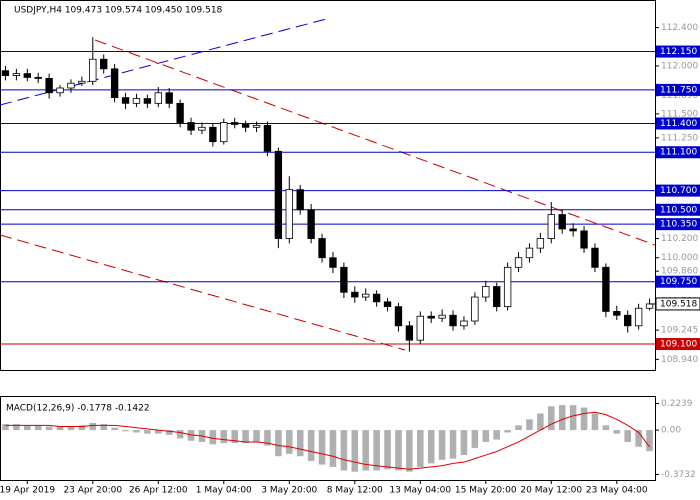 This screenshot has width=700, height=500. I want to click on level-label: 109.100, so click(678, 345).